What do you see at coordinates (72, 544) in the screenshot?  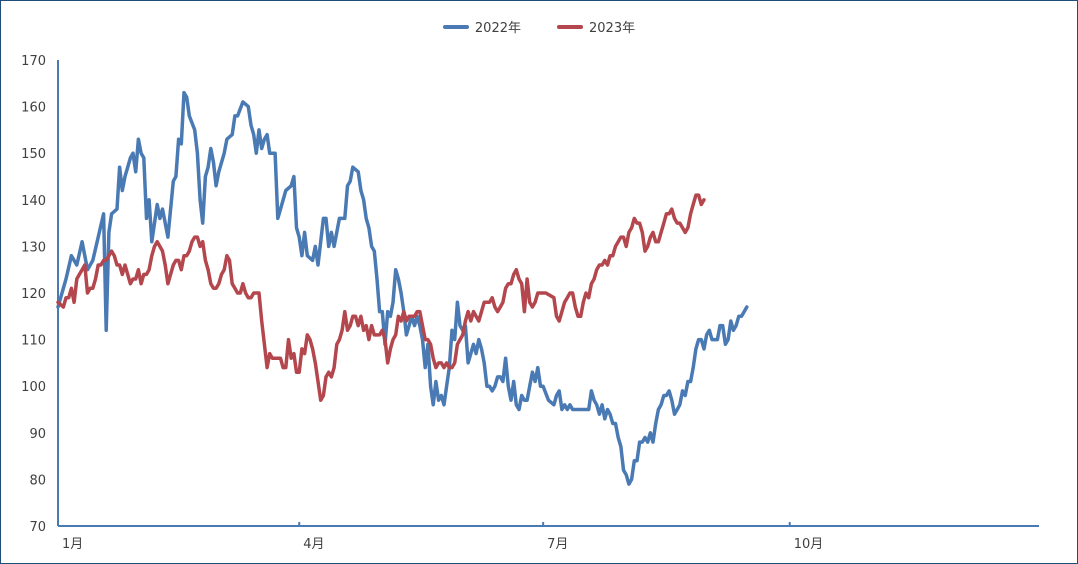 I see `x-tick-label: 1月` at bounding box center [72, 544].